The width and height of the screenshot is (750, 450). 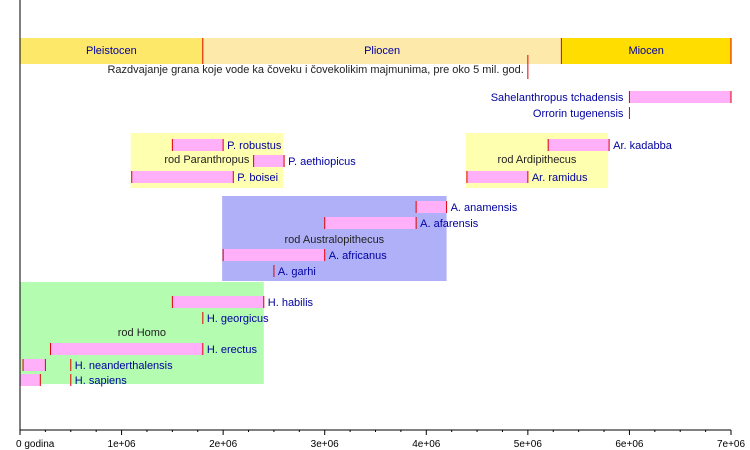 What do you see at coordinates (238, 319) in the screenshot?
I see `species-label: H. georgicus` at bounding box center [238, 319].